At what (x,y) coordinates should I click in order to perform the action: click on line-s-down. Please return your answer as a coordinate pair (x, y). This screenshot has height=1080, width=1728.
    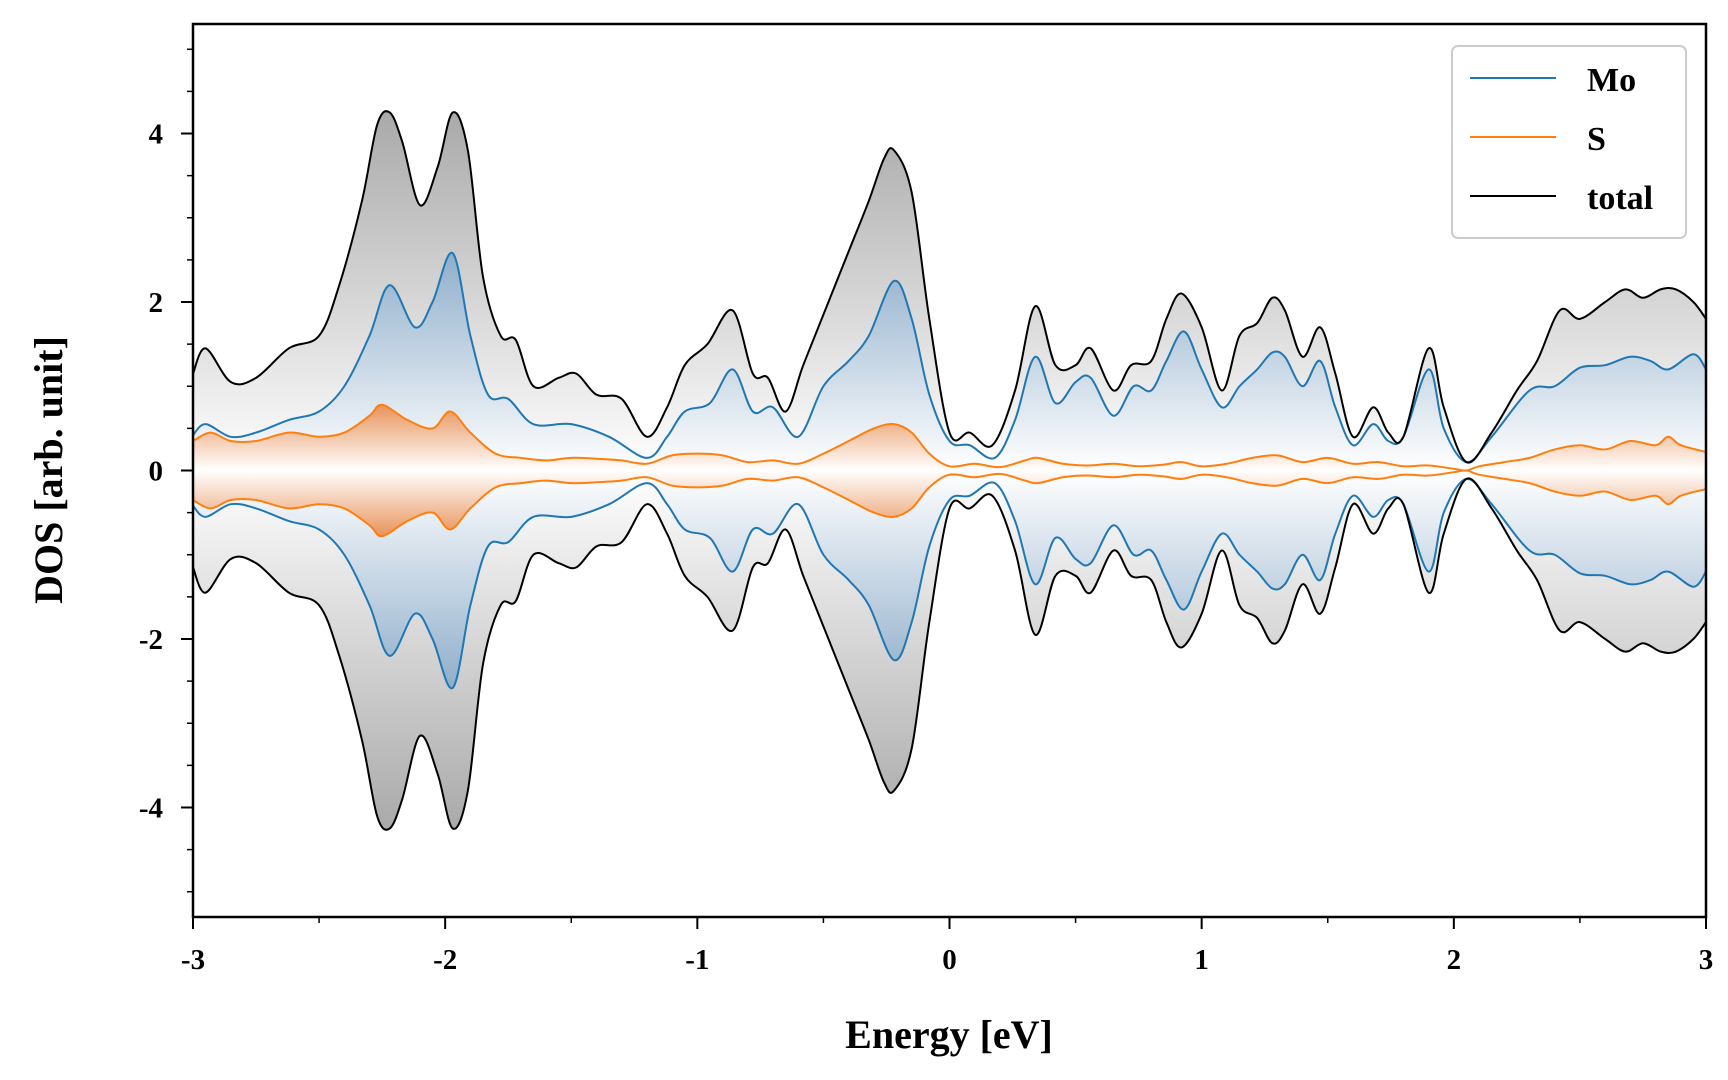
    Looking at the image, I should click on (949, 503).